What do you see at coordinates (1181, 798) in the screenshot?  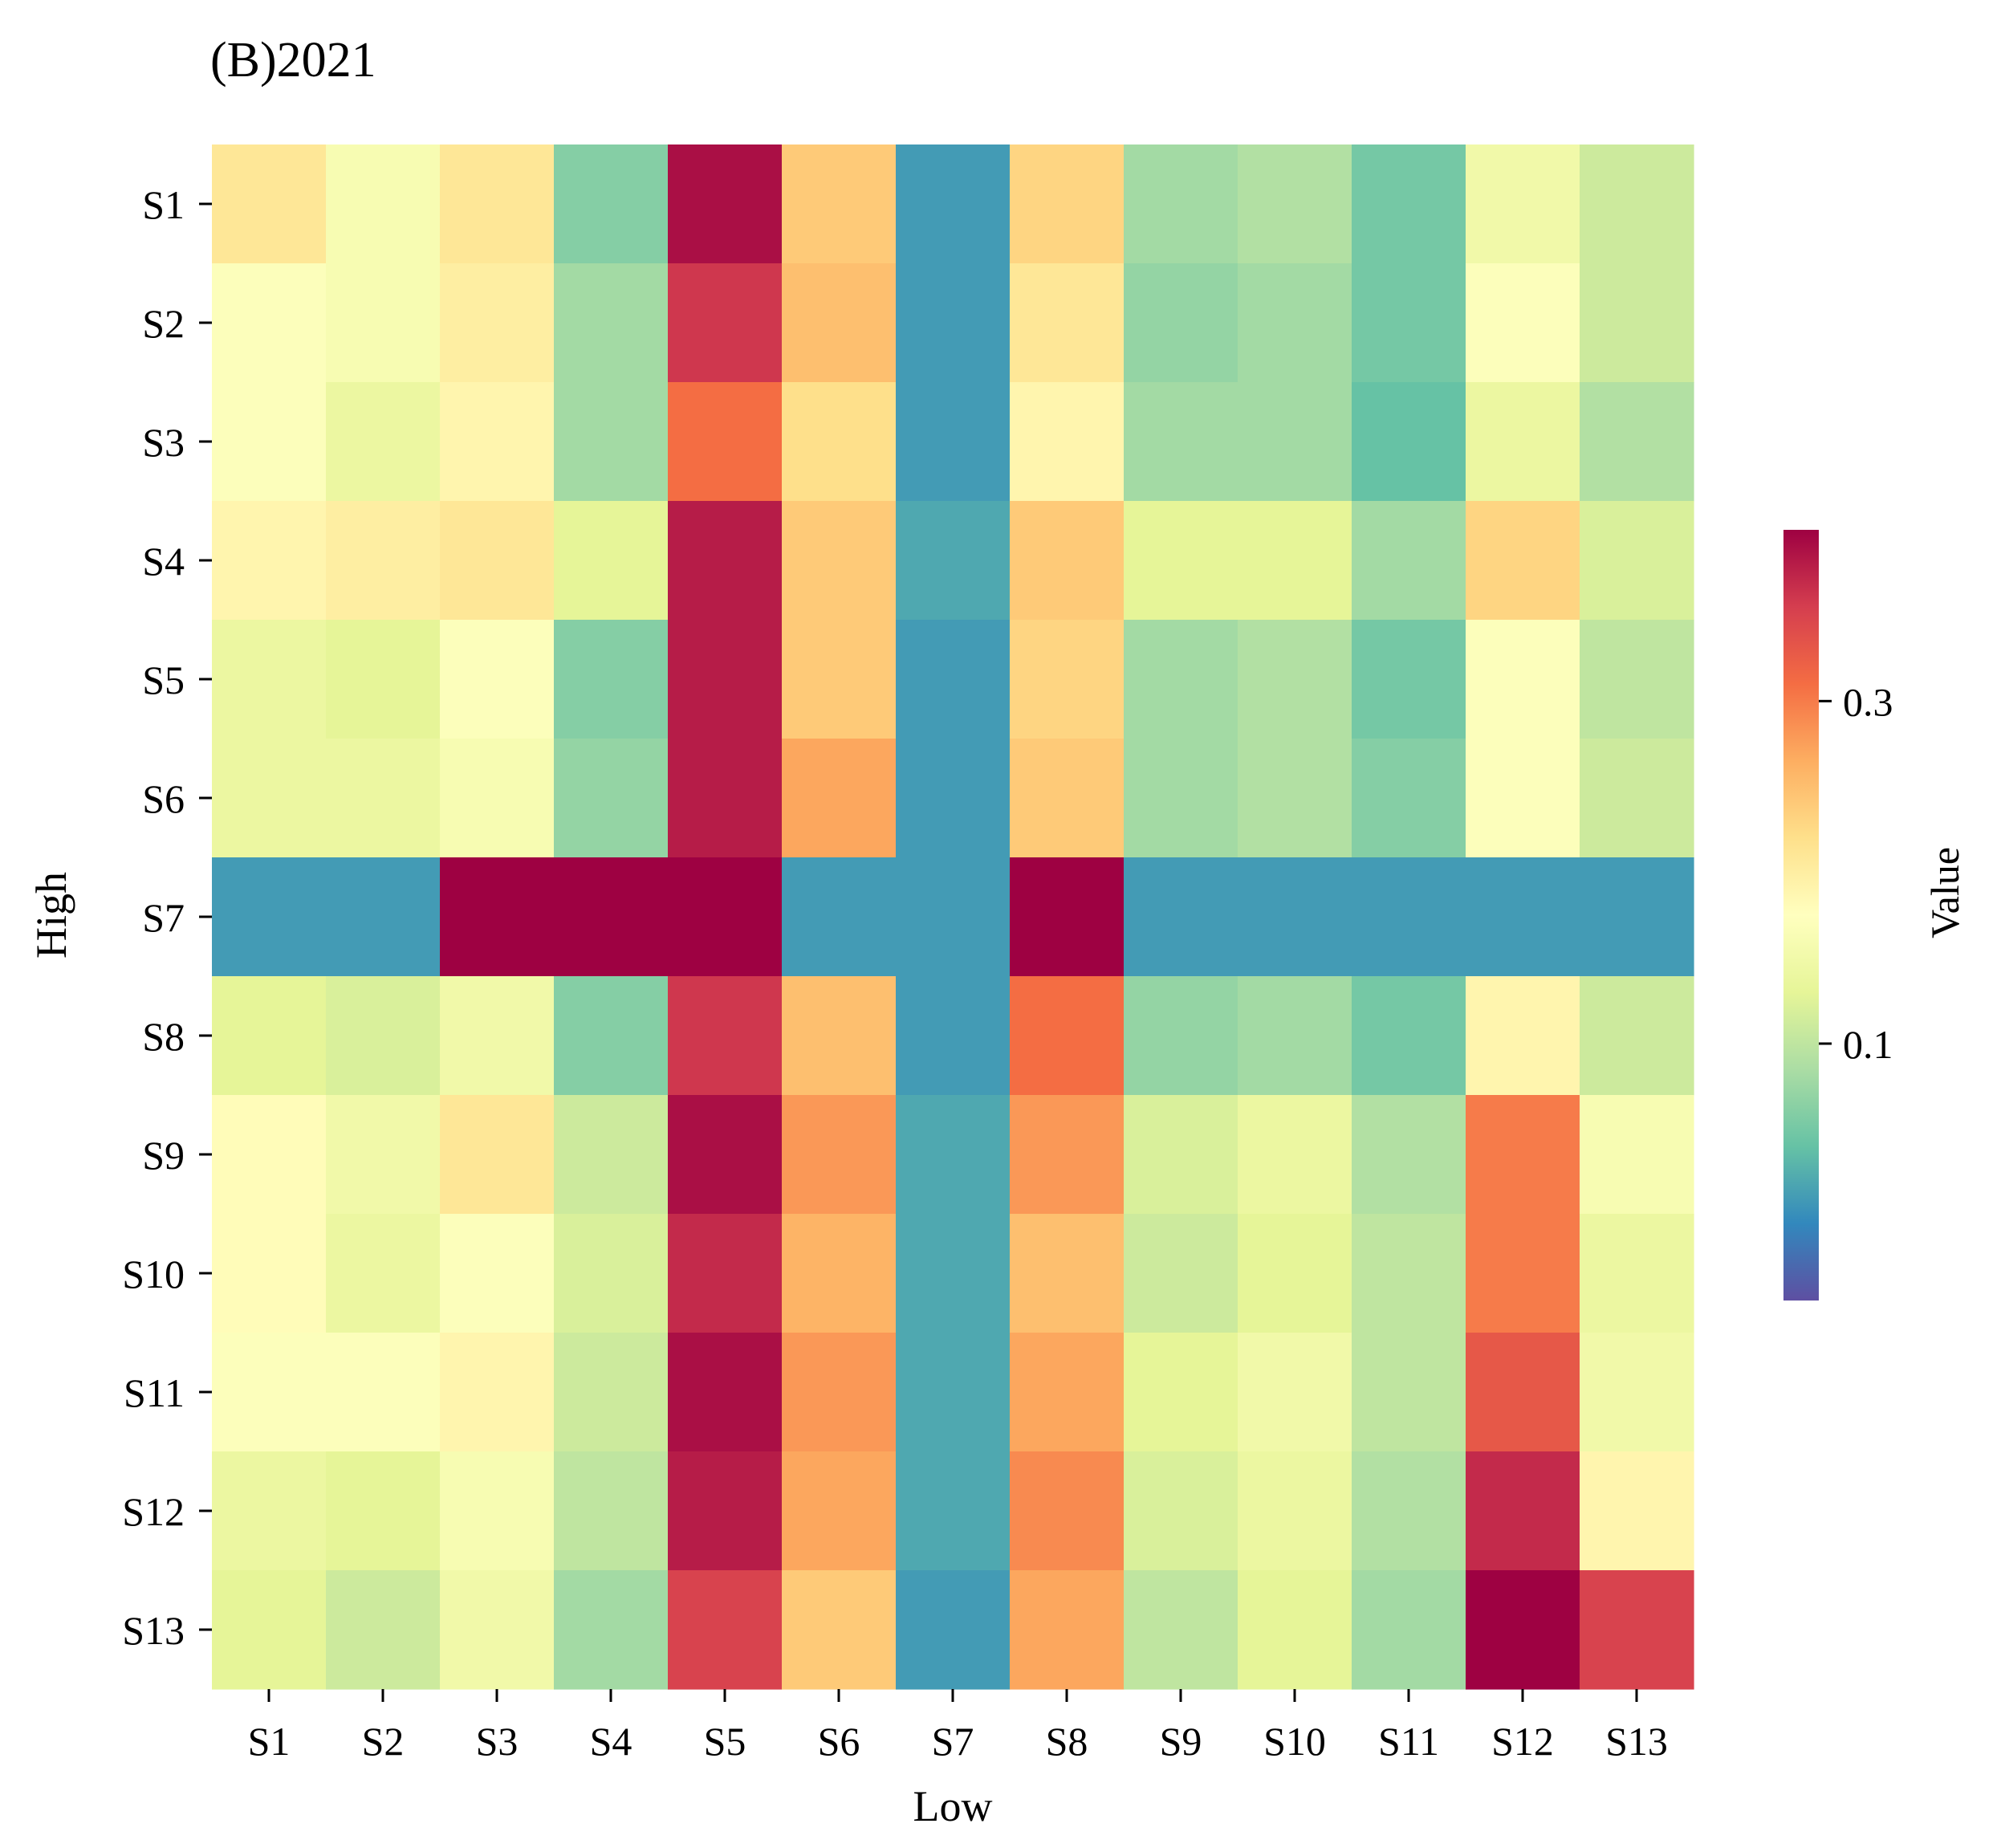 I see `heatmap-cell-S6-S9` at bounding box center [1181, 798].